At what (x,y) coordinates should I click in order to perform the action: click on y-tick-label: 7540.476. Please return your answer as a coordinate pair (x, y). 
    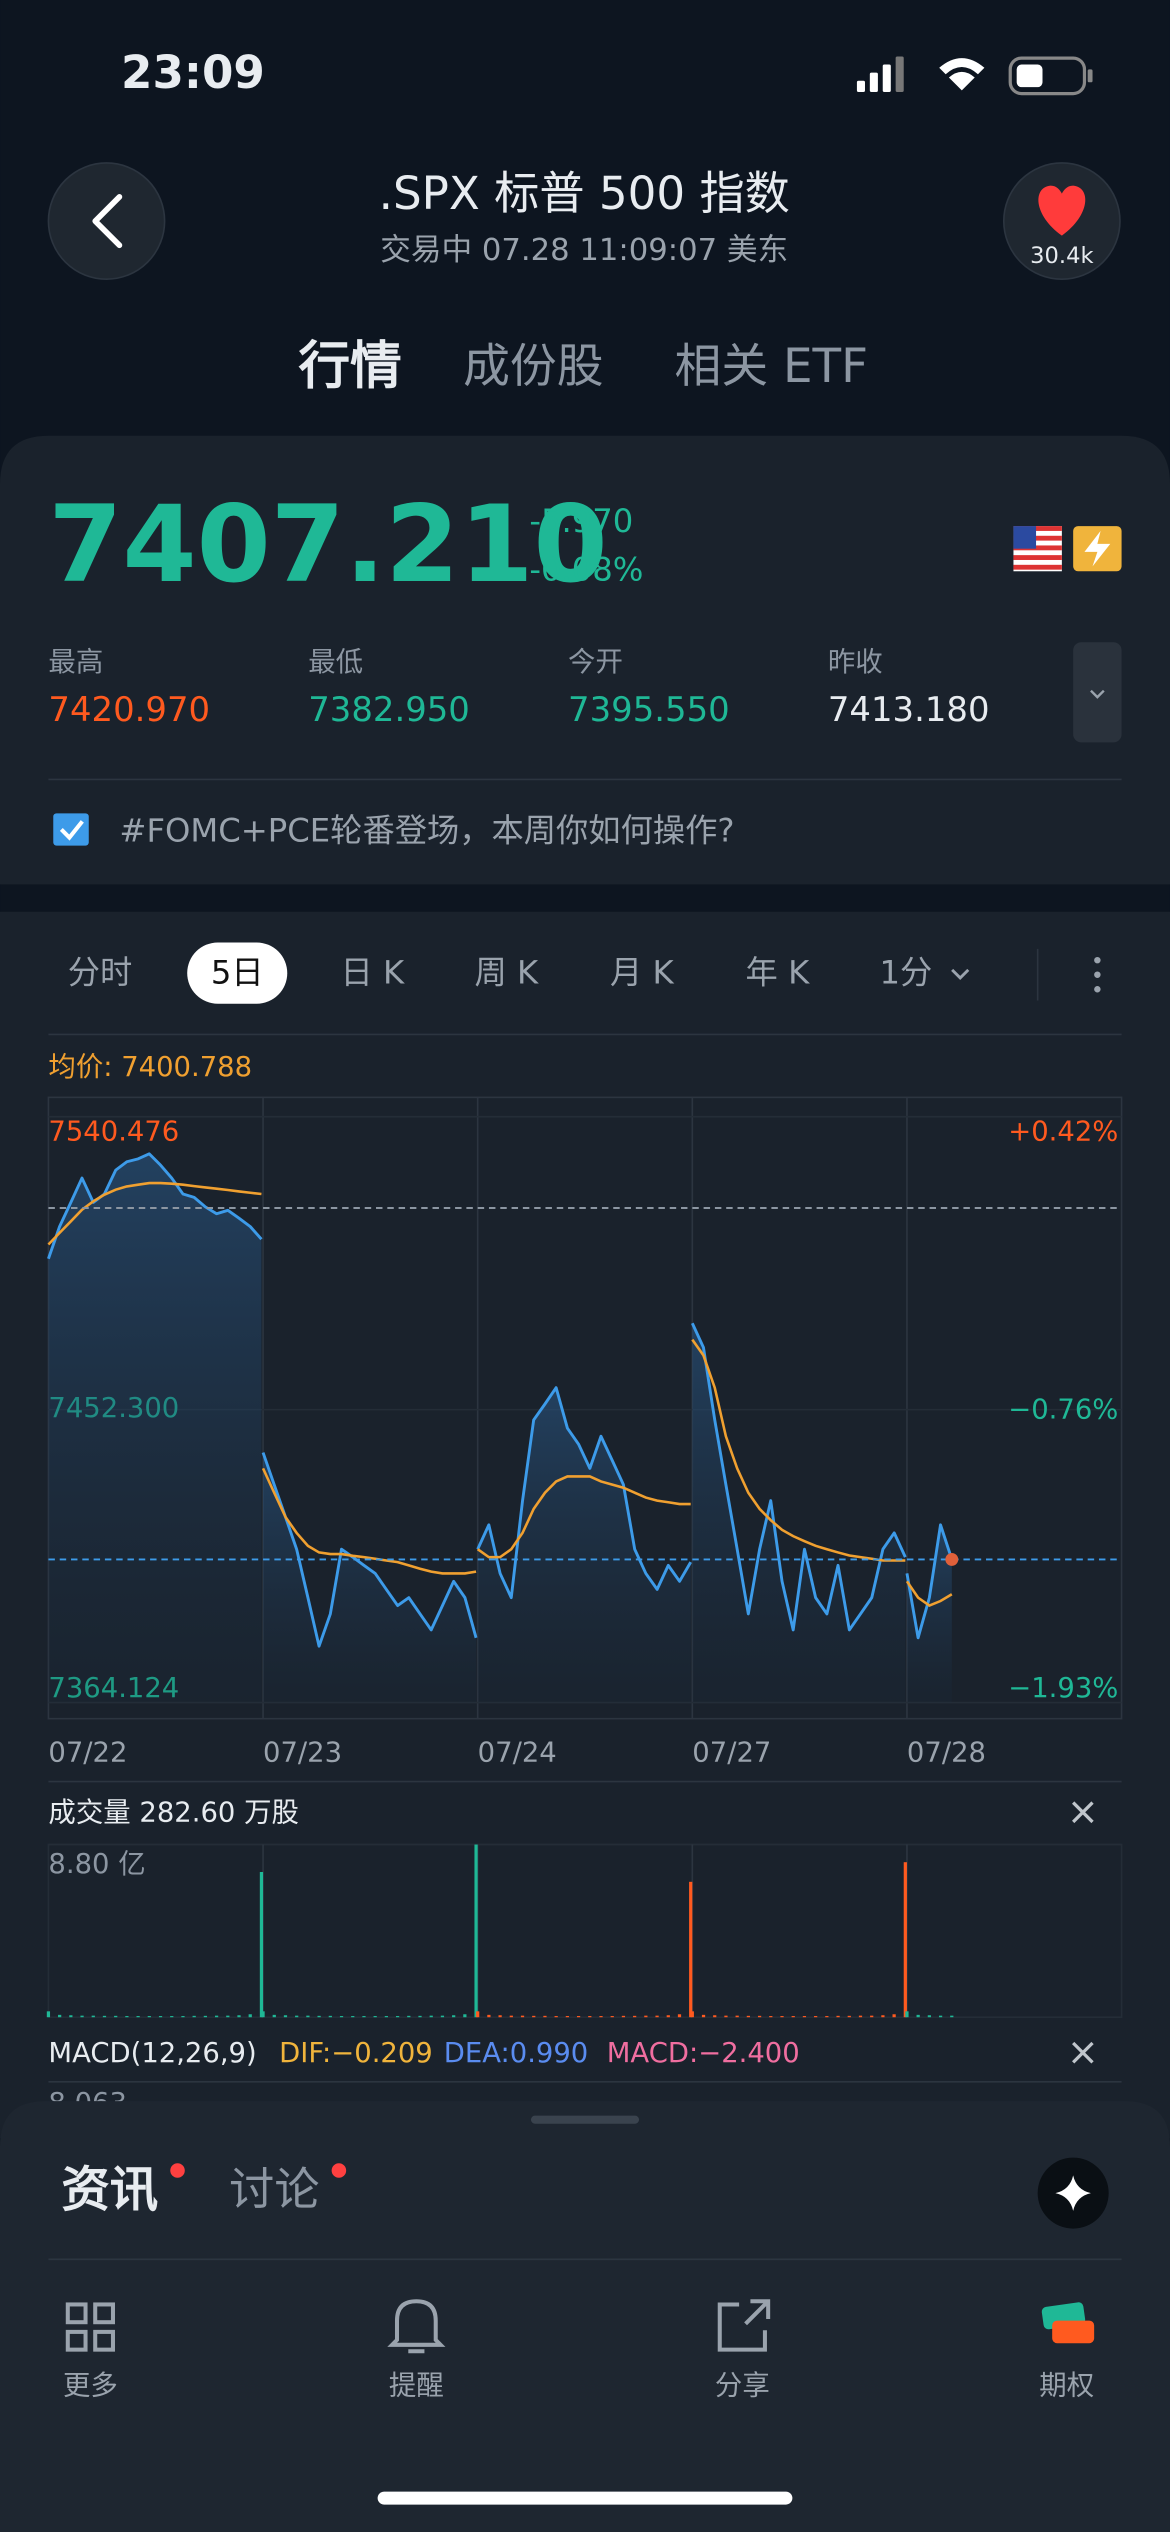
    Looking at the image, I should click on (113, 1131).